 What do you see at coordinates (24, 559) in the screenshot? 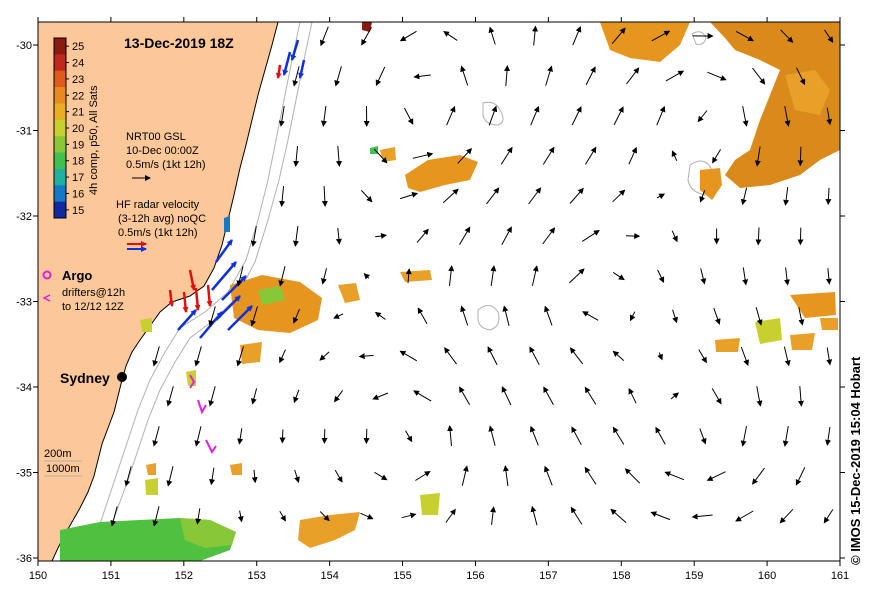
I see `lat-tick-label: -36` at bounding box center [24, 559].